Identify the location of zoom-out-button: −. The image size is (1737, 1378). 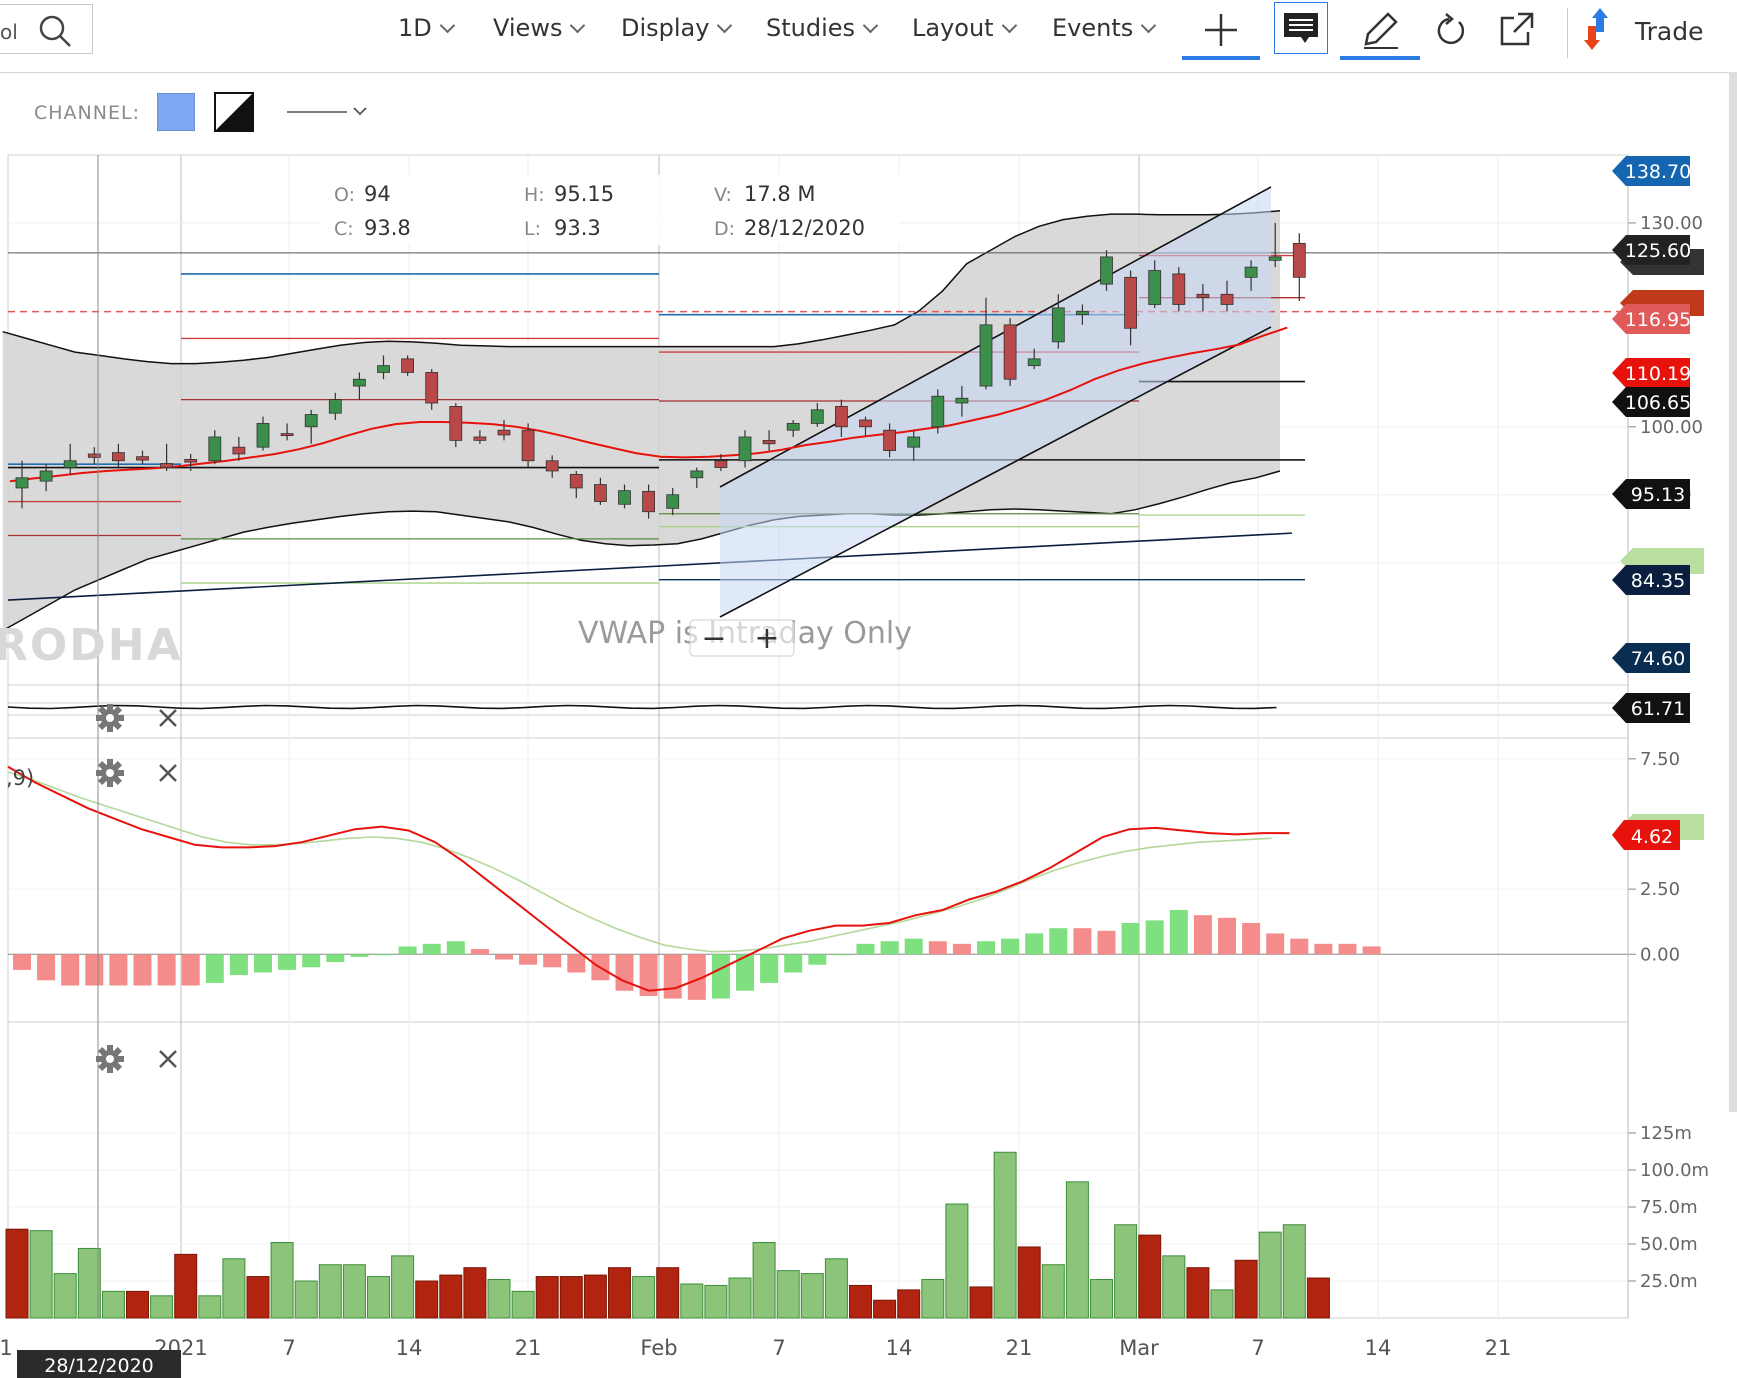
(713, 638).